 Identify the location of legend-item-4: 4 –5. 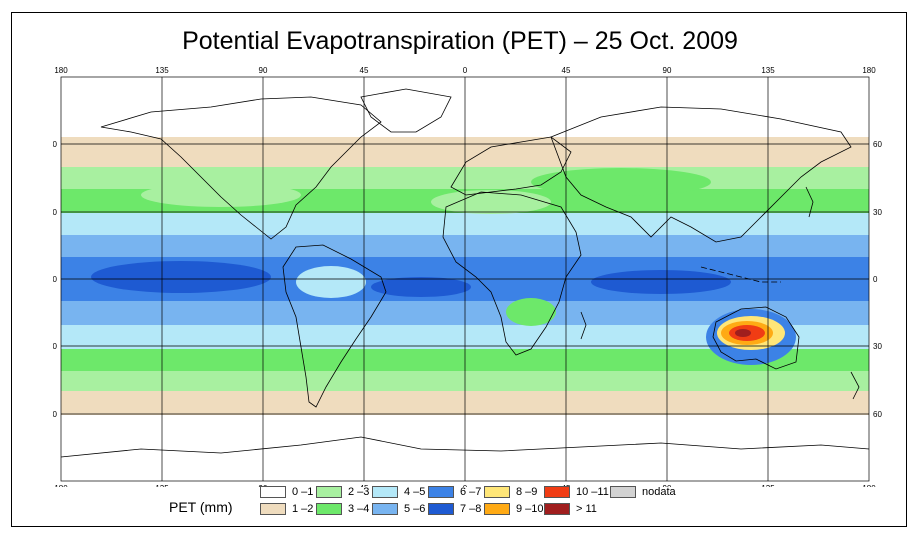
(398, 492).